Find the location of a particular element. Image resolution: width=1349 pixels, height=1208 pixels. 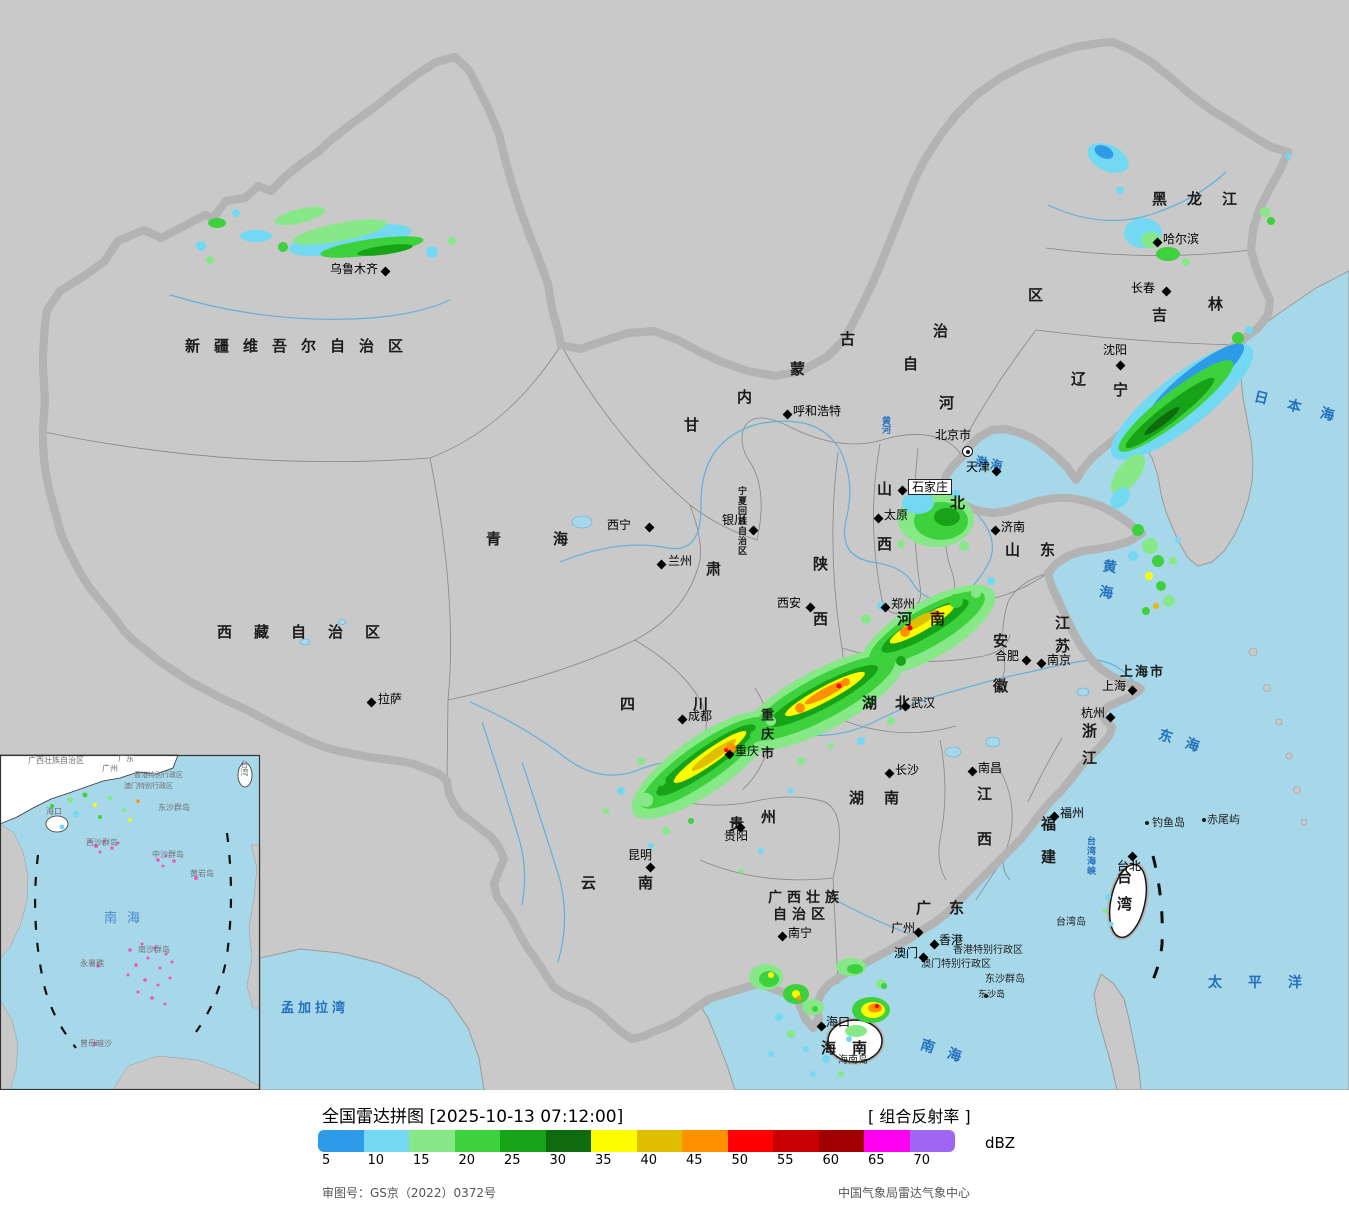

legend-value: 40 is located at coordinates (649, 1160).